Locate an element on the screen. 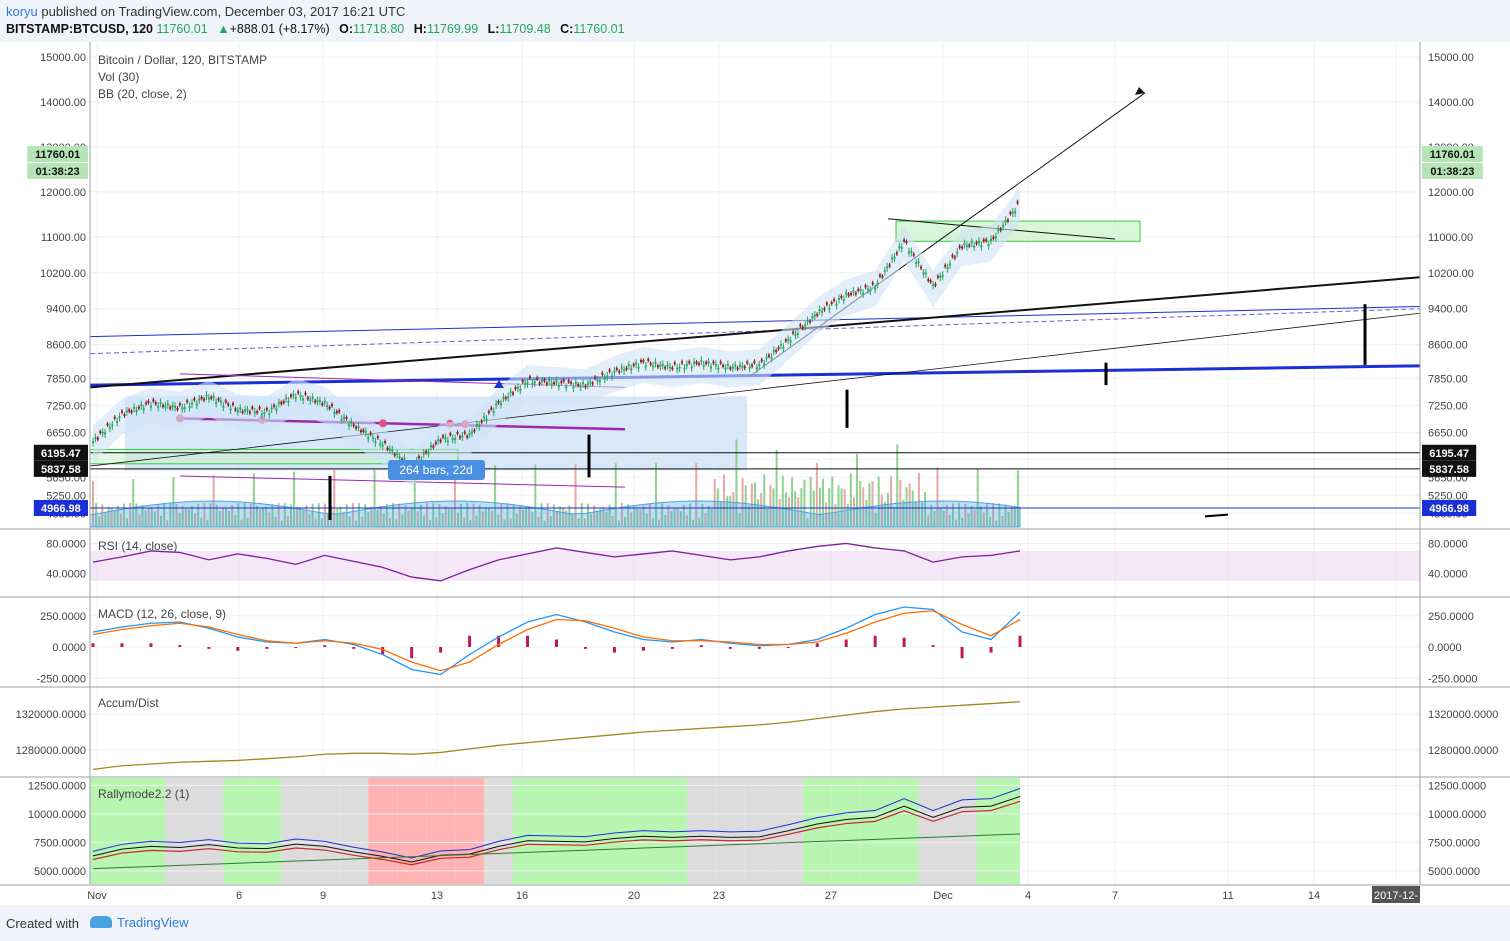 Image resolution: width=1510 pixels, height=941 pixels. signal-line is located at coordinates (556, 641).